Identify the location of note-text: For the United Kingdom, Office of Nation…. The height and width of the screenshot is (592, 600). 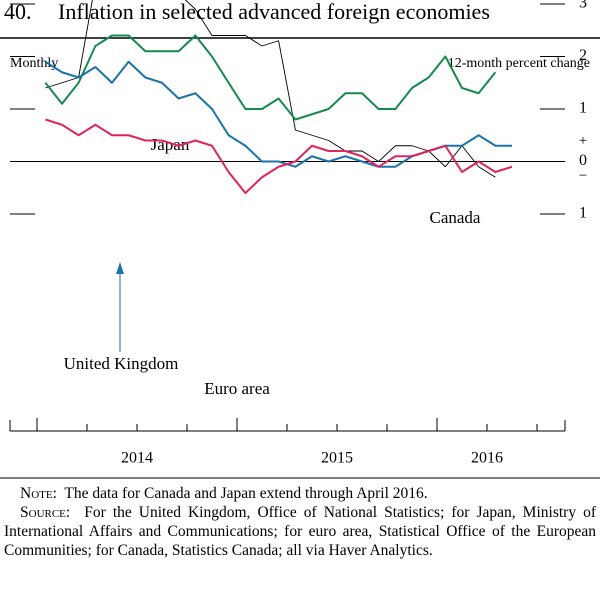
(300, 531).